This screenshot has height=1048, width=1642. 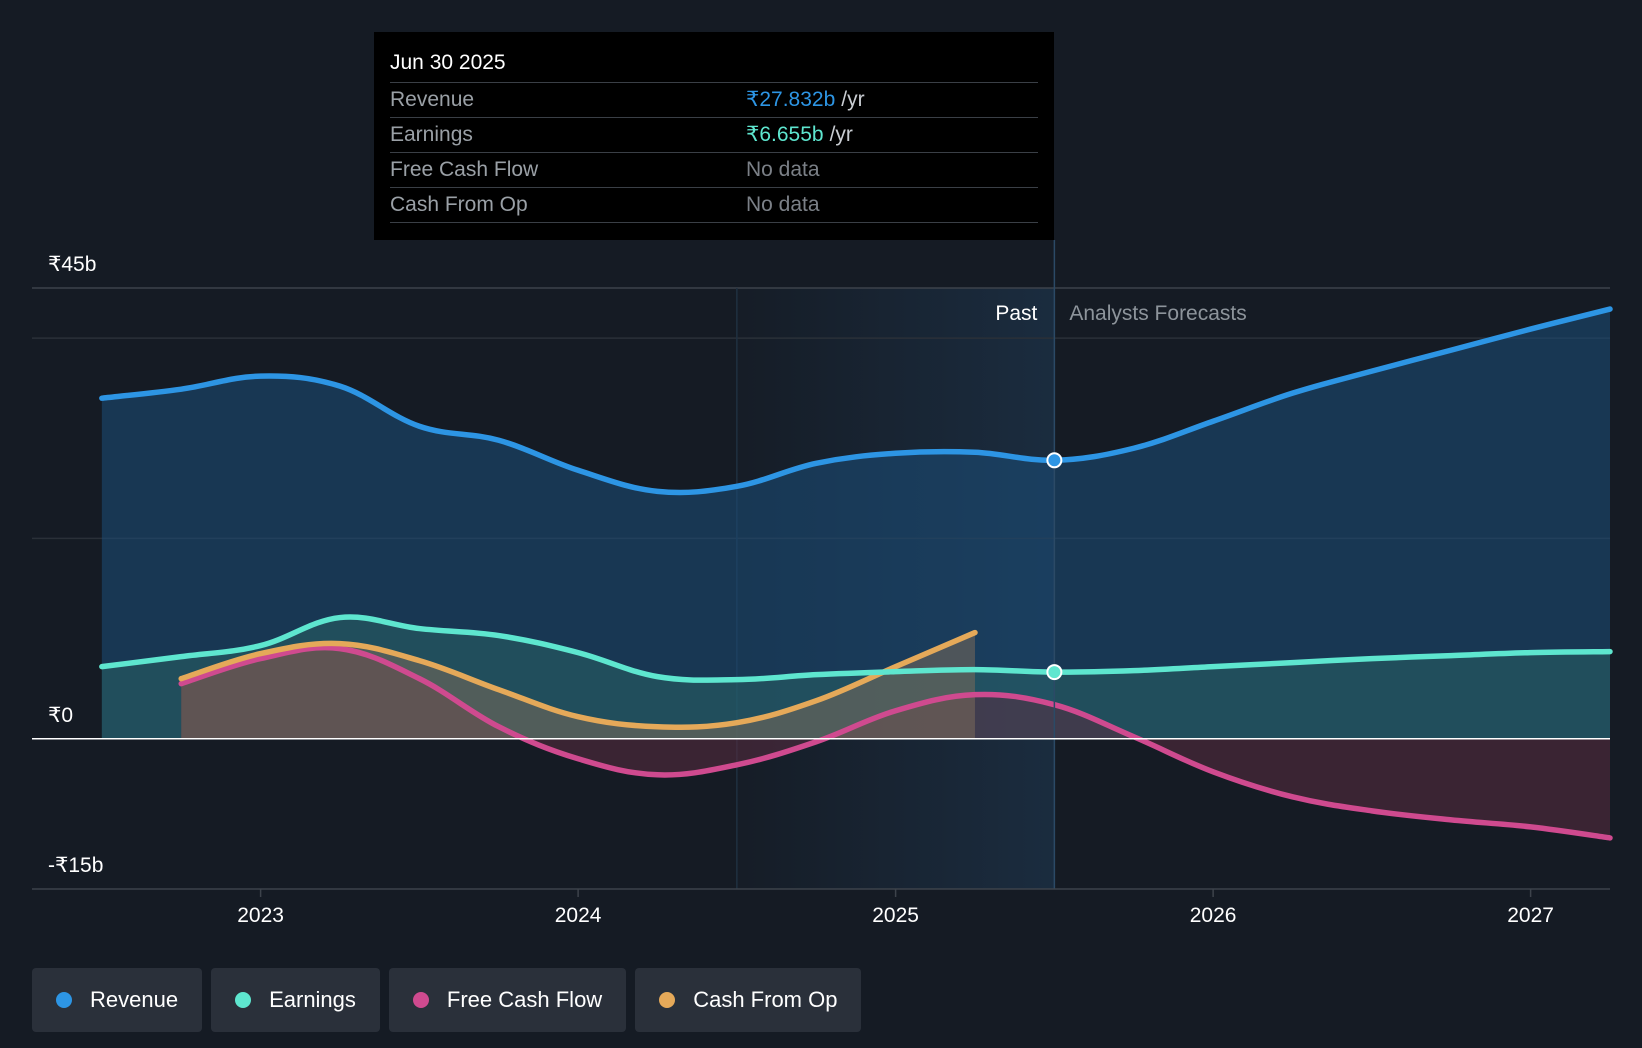 What do you see at coordinates (260, 915) in the screenshot?
I see `x-tick-label: 2023` at bounding box center [260, 915].